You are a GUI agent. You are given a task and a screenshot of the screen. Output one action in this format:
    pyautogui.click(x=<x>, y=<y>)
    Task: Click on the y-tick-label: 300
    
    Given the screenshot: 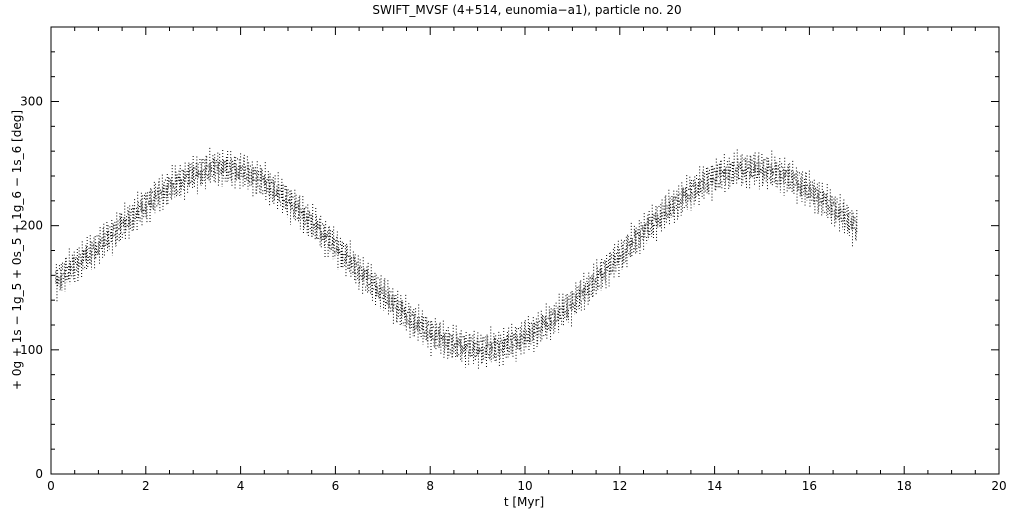 What is the action you would take?
    pyautogui.click(x=31, y=102)
    